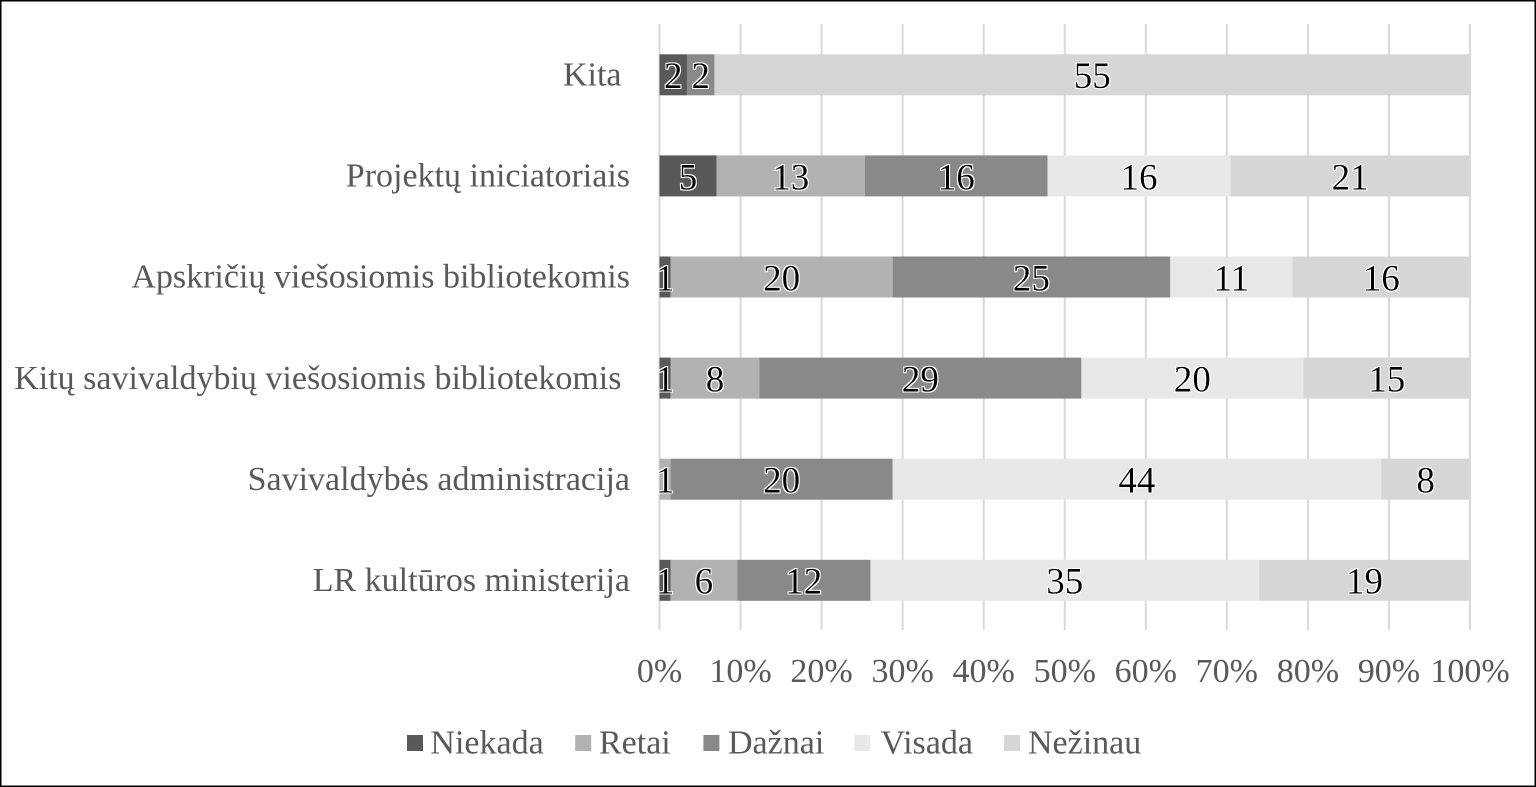  Describe the element at coordinates (704, 582) in the screenshot. I see `svg-text: 6` at that location.